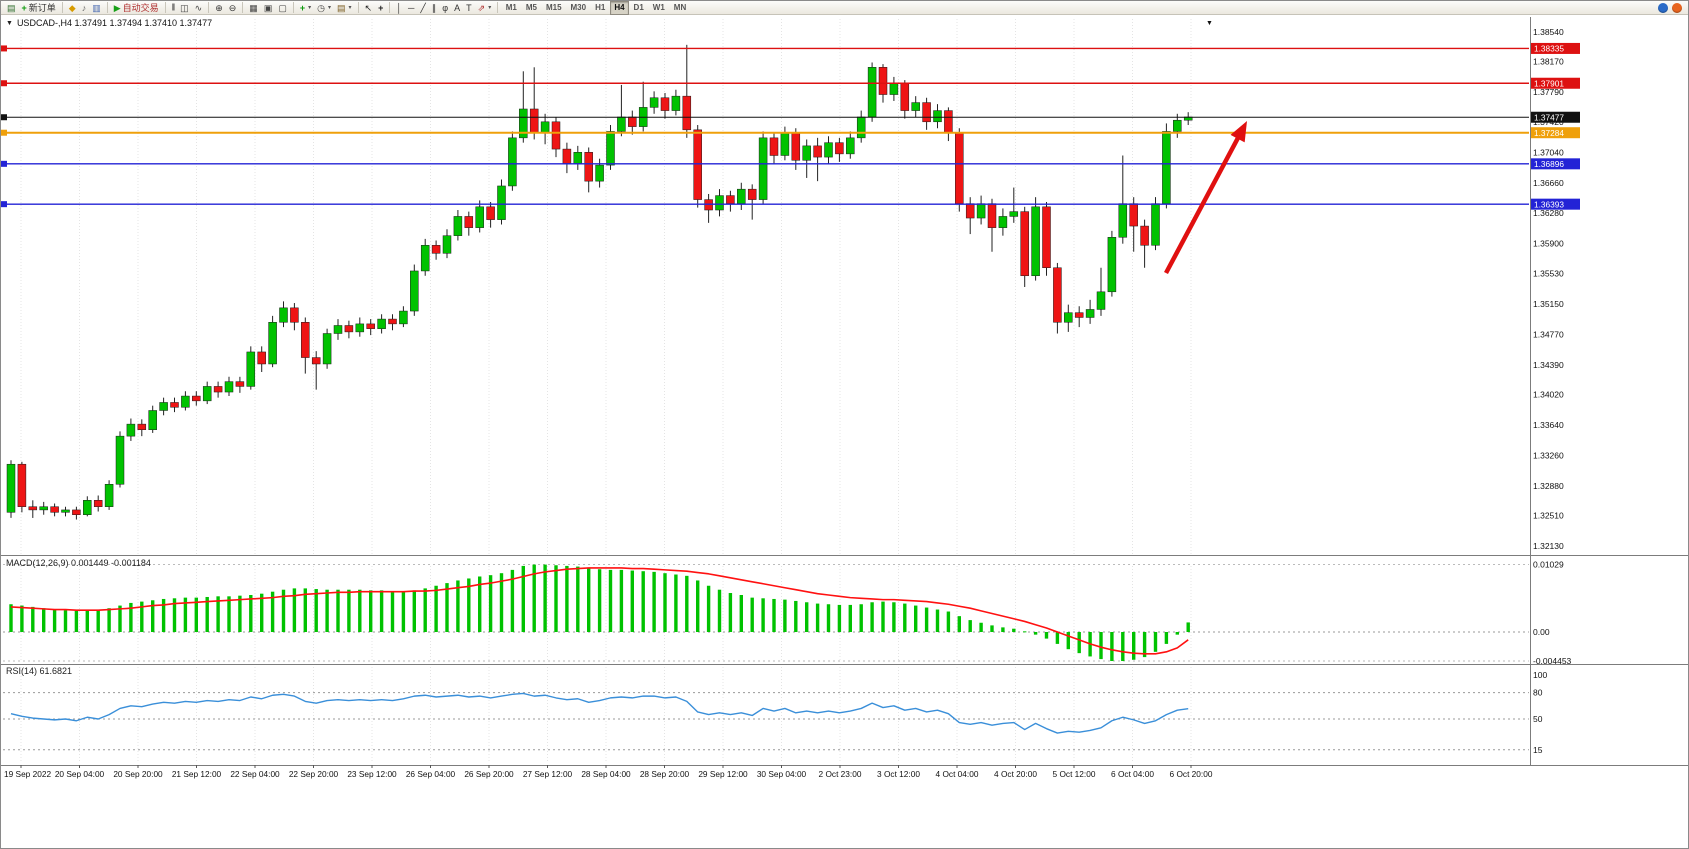 The image size is (1689, 849). What do you see at coordinates (457, 8) in the screenshot?
I see `text-tool-button: A` at bounding box center [457, 8].